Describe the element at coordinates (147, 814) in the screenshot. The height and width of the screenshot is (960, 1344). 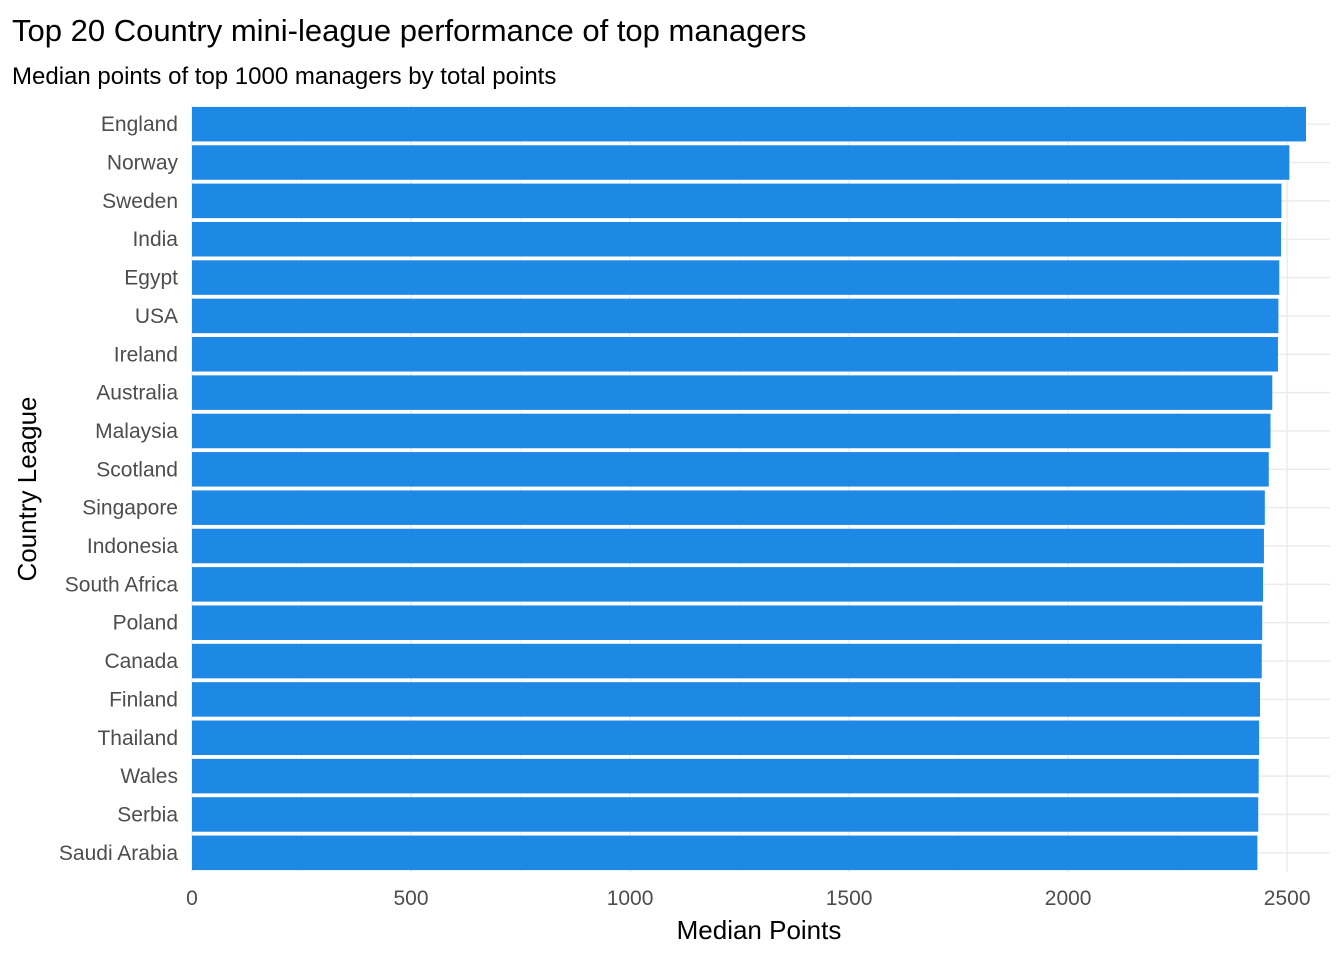
I see `y-tick-label: Serbia` at that location.